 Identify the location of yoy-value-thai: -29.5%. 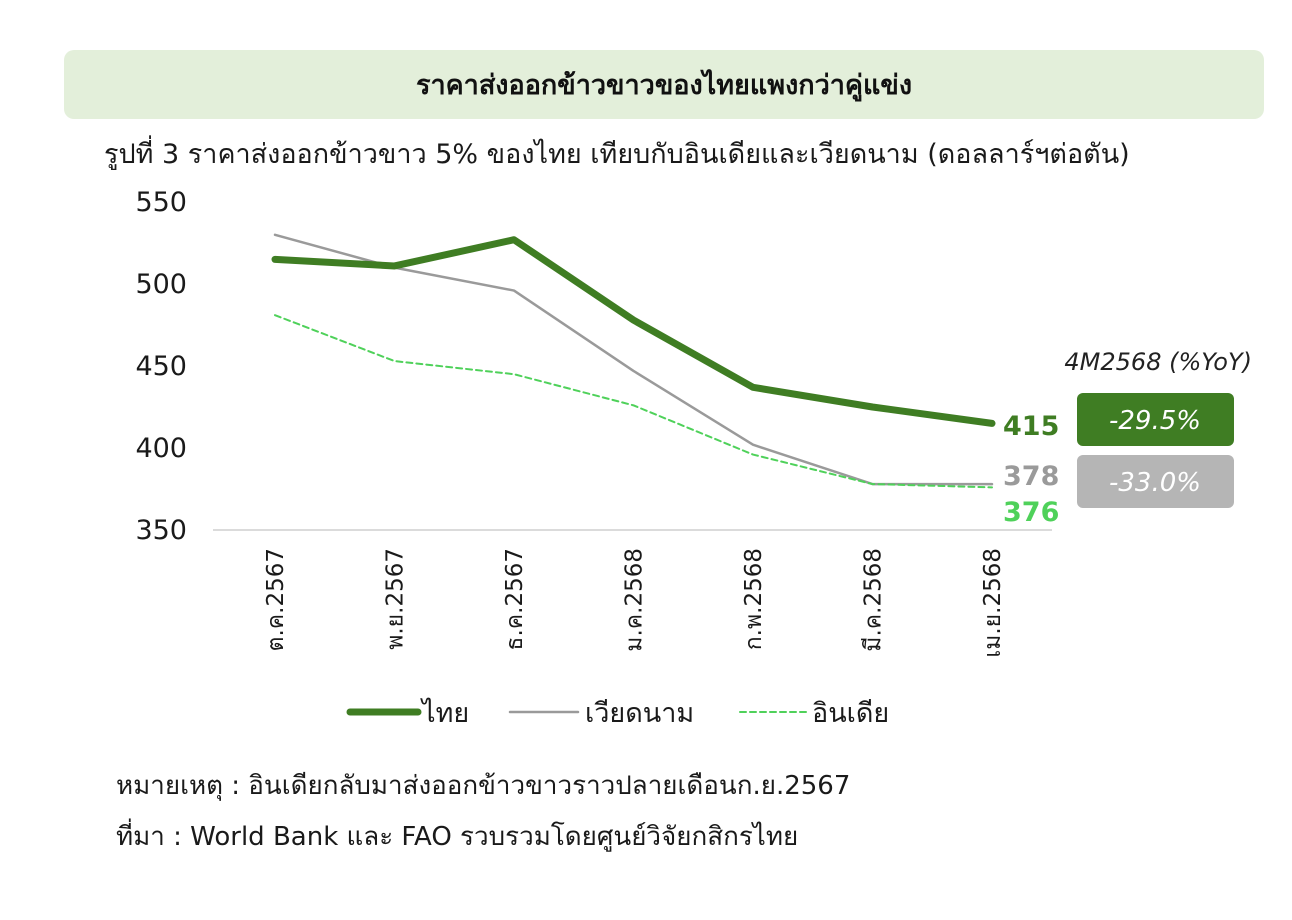
(1155, 421).